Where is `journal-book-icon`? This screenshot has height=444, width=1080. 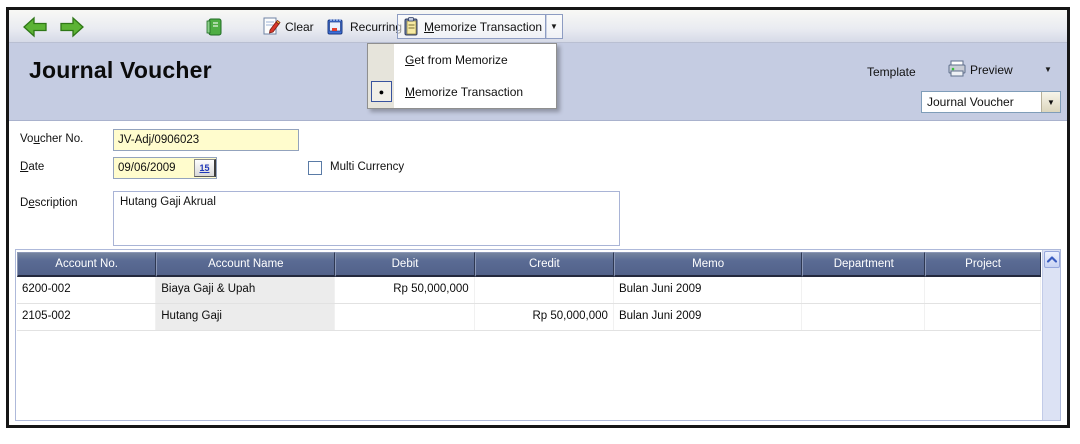
journal-book-icon is located at coordinates (214, 26).